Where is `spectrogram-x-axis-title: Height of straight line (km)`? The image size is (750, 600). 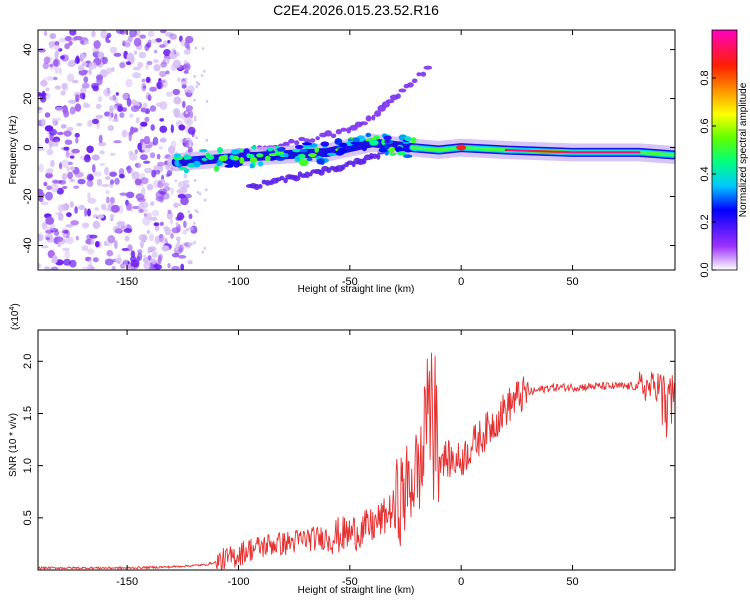 spectrogram-x-axis-title: Height of straight line (km) is located at coordinates (356, 289).